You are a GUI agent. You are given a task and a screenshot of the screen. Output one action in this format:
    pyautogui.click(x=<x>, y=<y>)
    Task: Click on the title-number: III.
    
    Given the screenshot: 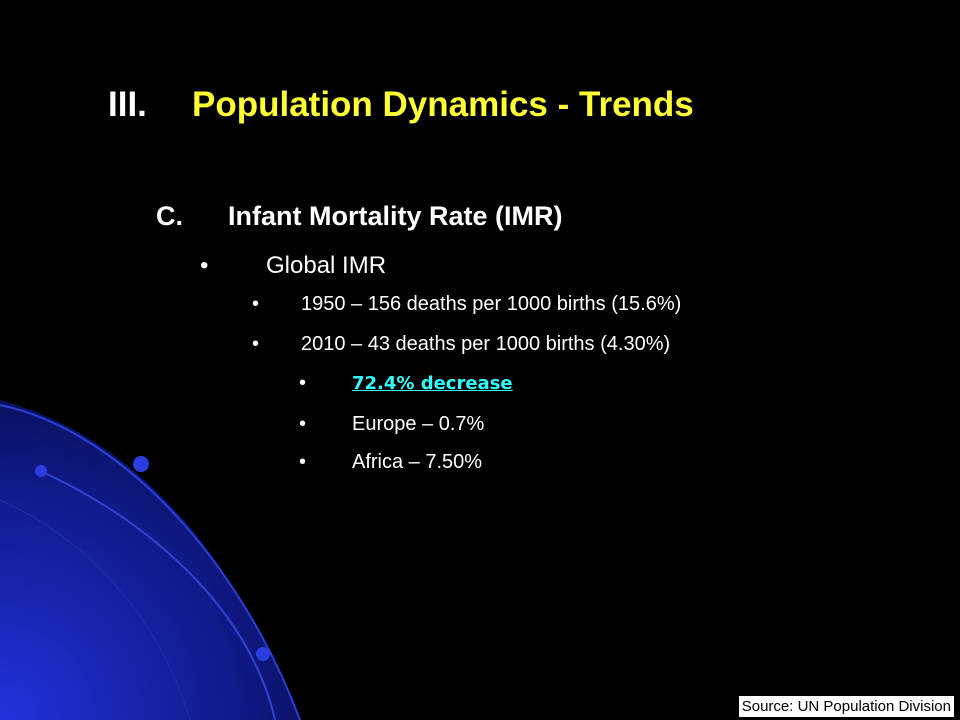 What is the action you would take?
    pyautogui.click(x=127, y=104)
    